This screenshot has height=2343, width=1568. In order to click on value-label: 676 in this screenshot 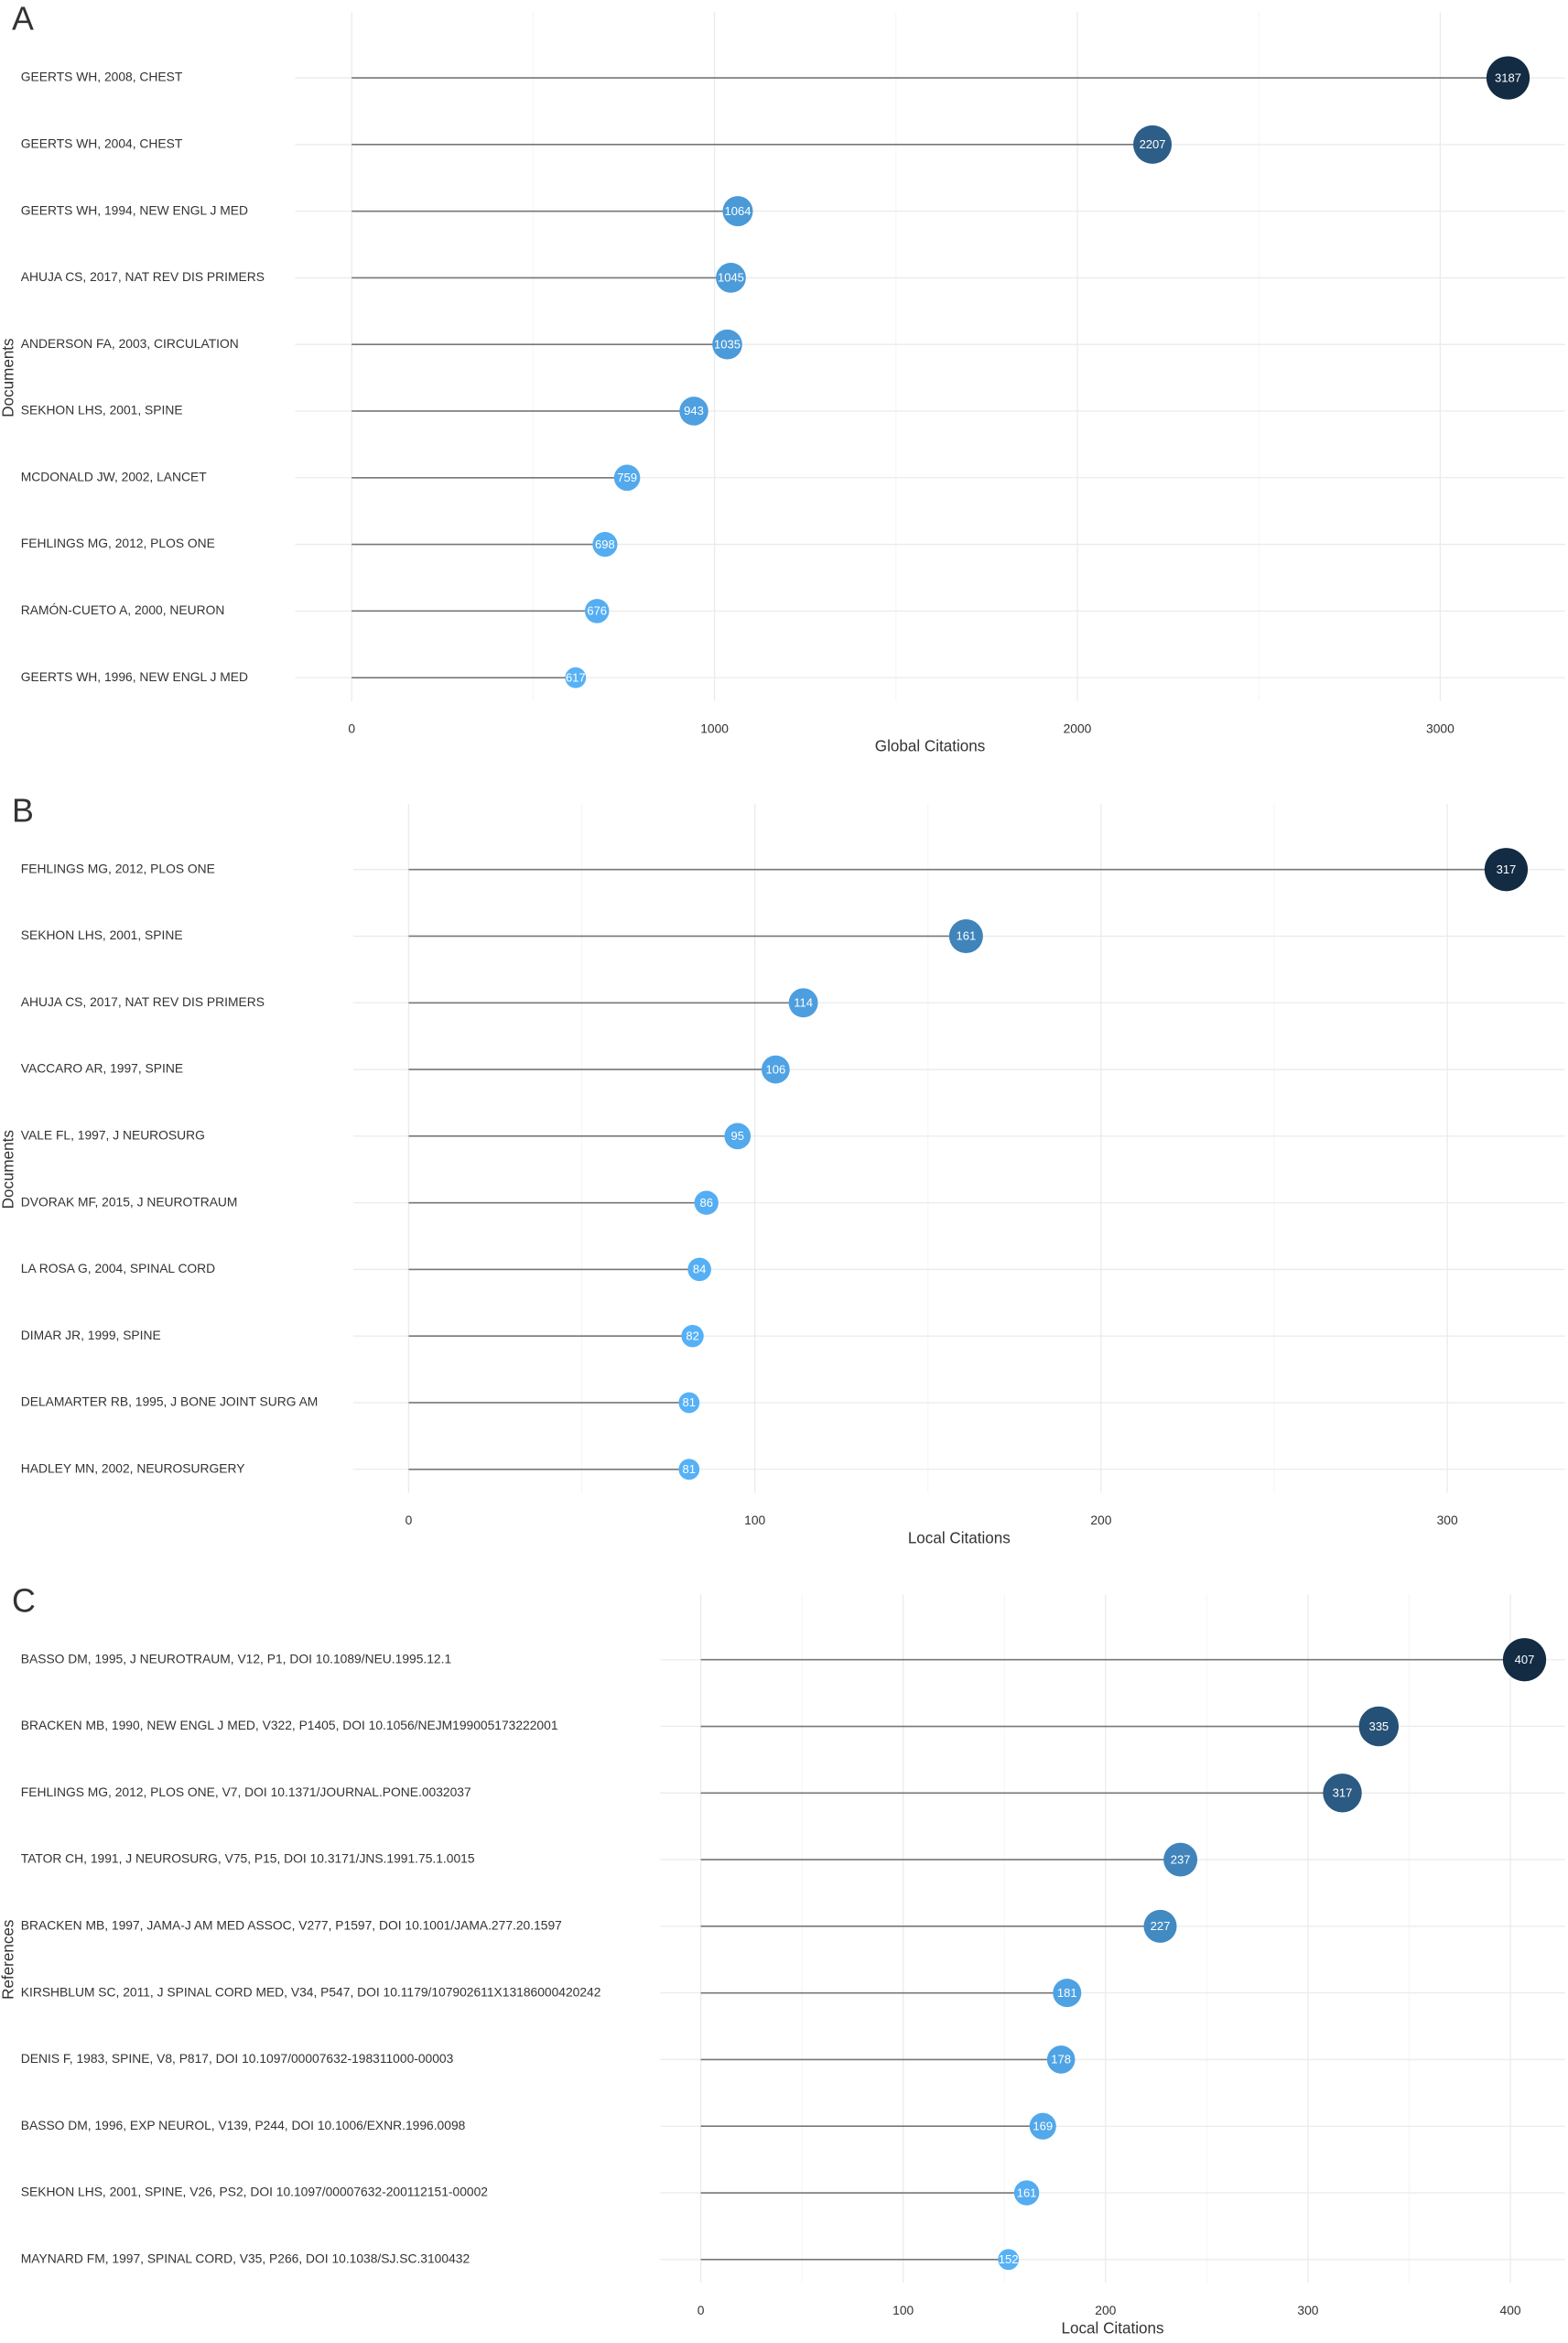, I will do `click(597, 611)`.